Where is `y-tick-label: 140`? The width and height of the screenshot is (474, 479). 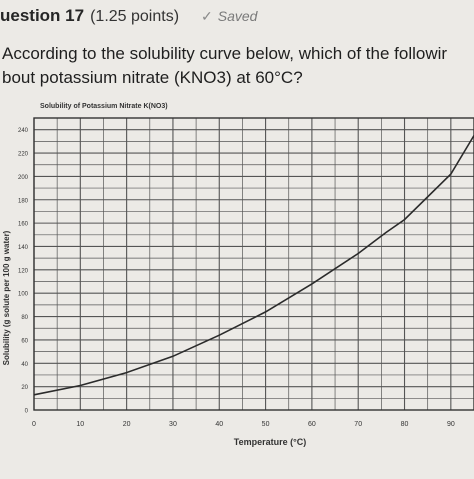
y-tick-label: 140 is located at coordinates (23, 248).